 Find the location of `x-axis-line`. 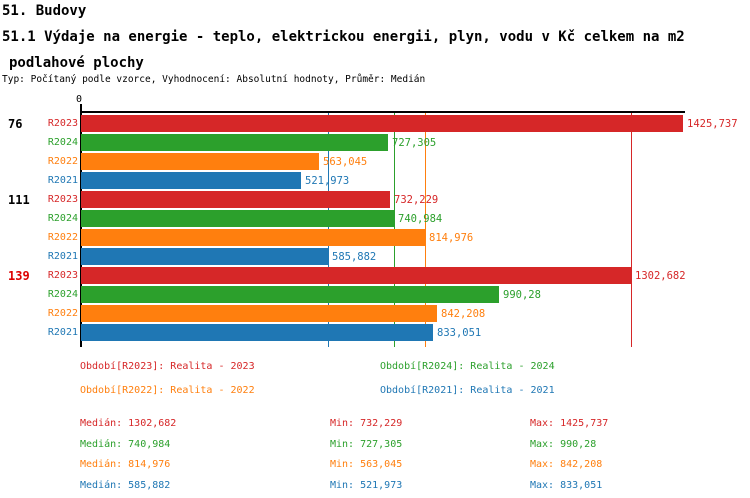

x-axis-line is located at coordinates (383, 112).